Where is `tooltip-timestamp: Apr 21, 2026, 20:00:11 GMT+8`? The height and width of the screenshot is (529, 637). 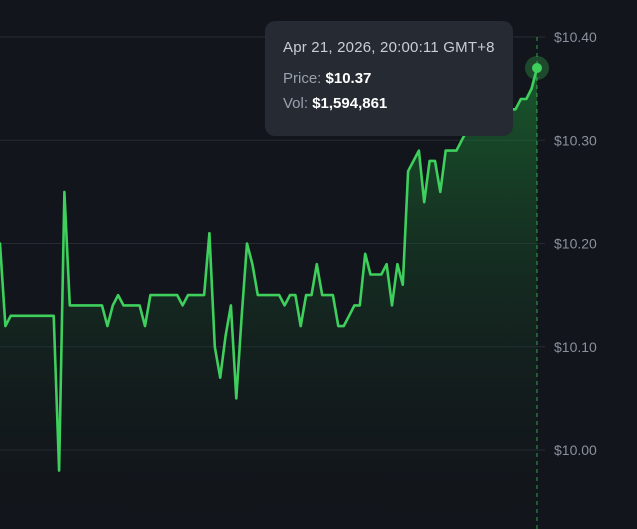
tooltip-timestamp: Apr 21, 2026, 20:00:11 GMT+8 is located at coordinates (389, 47).